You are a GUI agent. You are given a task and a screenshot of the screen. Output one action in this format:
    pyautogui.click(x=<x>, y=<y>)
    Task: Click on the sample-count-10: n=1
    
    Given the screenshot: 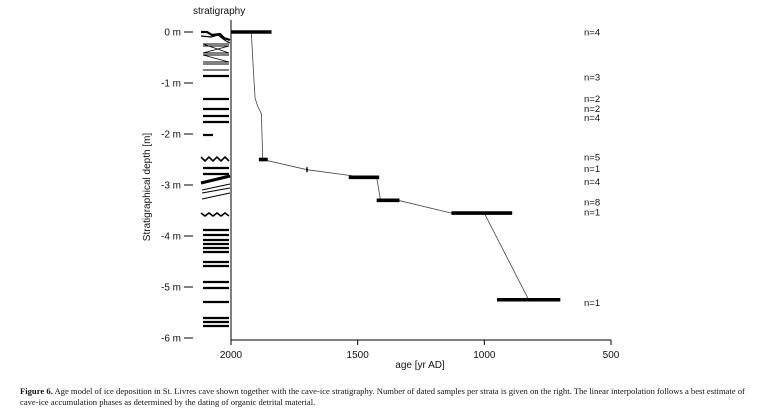 What is the action you would take?
    pyautogui.click(x=592, y=303)
    